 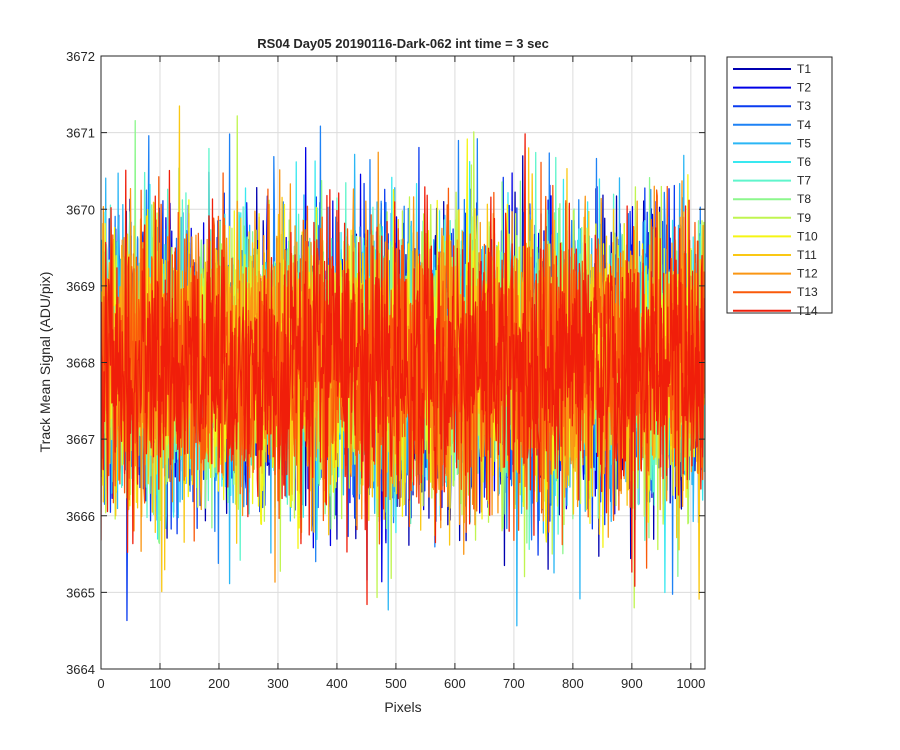 What do you see at coordinates (80, 286) in the screenshot?
I see `y-tick-label: 3669` at bounding box center [80, 286].